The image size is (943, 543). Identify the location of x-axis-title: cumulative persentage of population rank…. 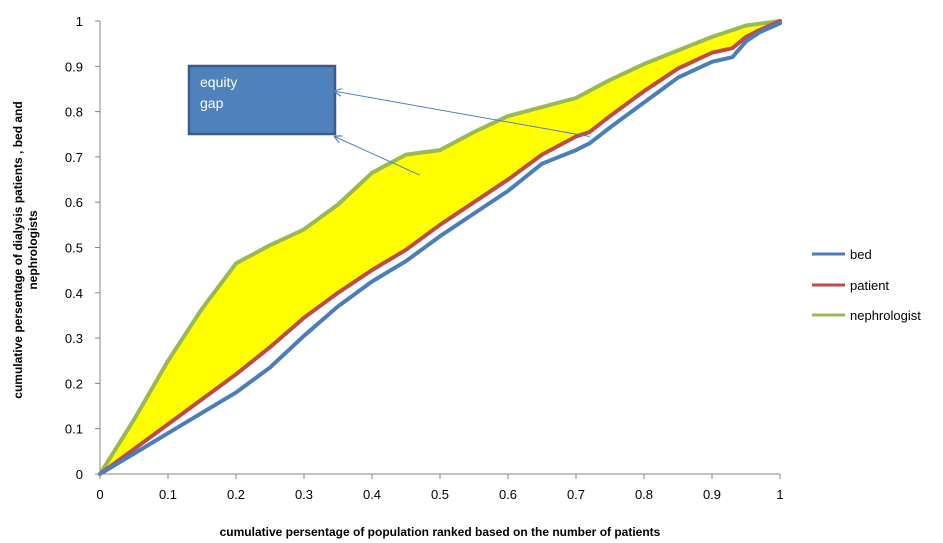
(440, 532).